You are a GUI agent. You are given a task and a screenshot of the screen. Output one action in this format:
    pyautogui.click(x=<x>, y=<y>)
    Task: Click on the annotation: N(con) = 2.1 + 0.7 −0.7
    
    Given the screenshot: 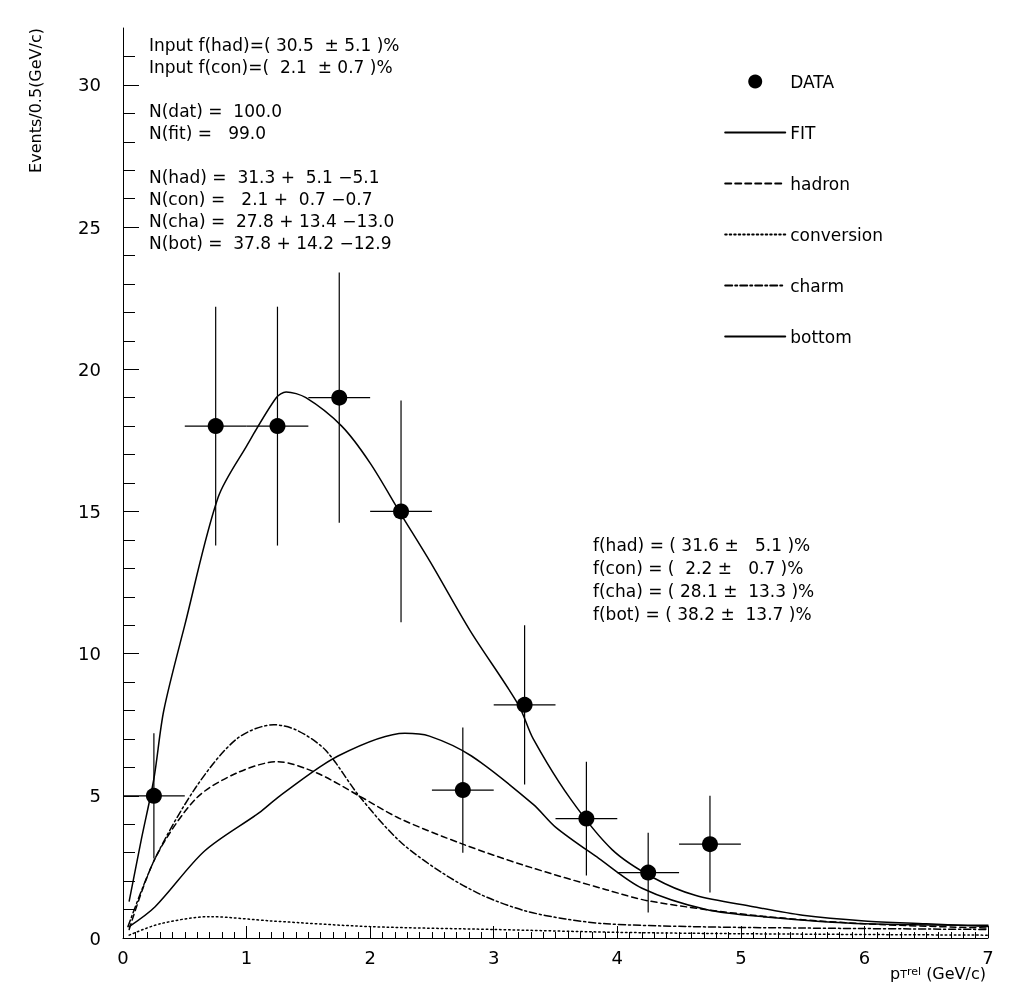 What is the action you would take?
    pyautogui.click(x=261, y=198)
    